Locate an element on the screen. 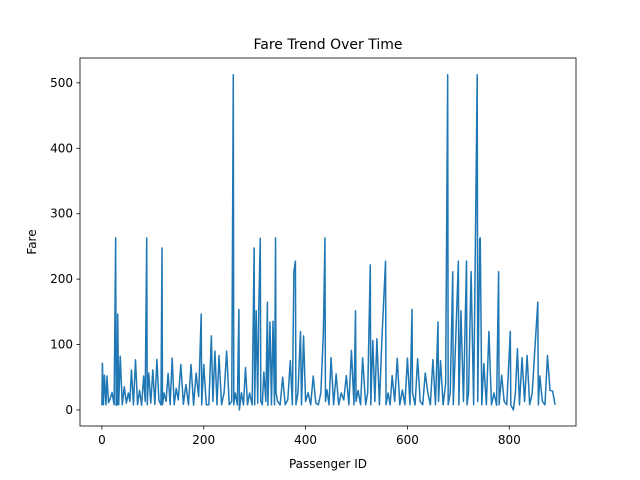 The width and height of the screenshot is (640, 480). x-tick-label: 400 is located at coordinates (305, 440).